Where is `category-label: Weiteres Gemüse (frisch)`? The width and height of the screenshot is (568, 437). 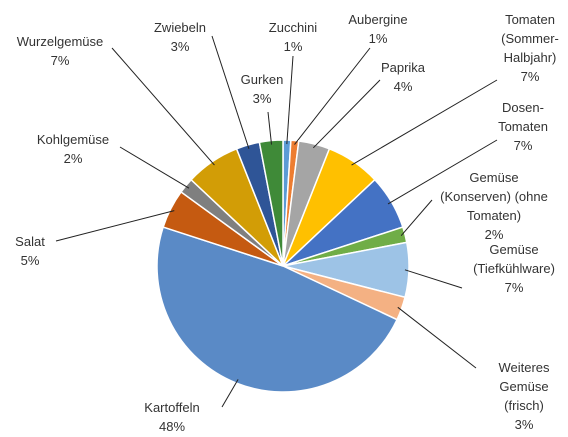 category-label: Weiteres Gemüse (frisch) is located at coordinates (524, 386).